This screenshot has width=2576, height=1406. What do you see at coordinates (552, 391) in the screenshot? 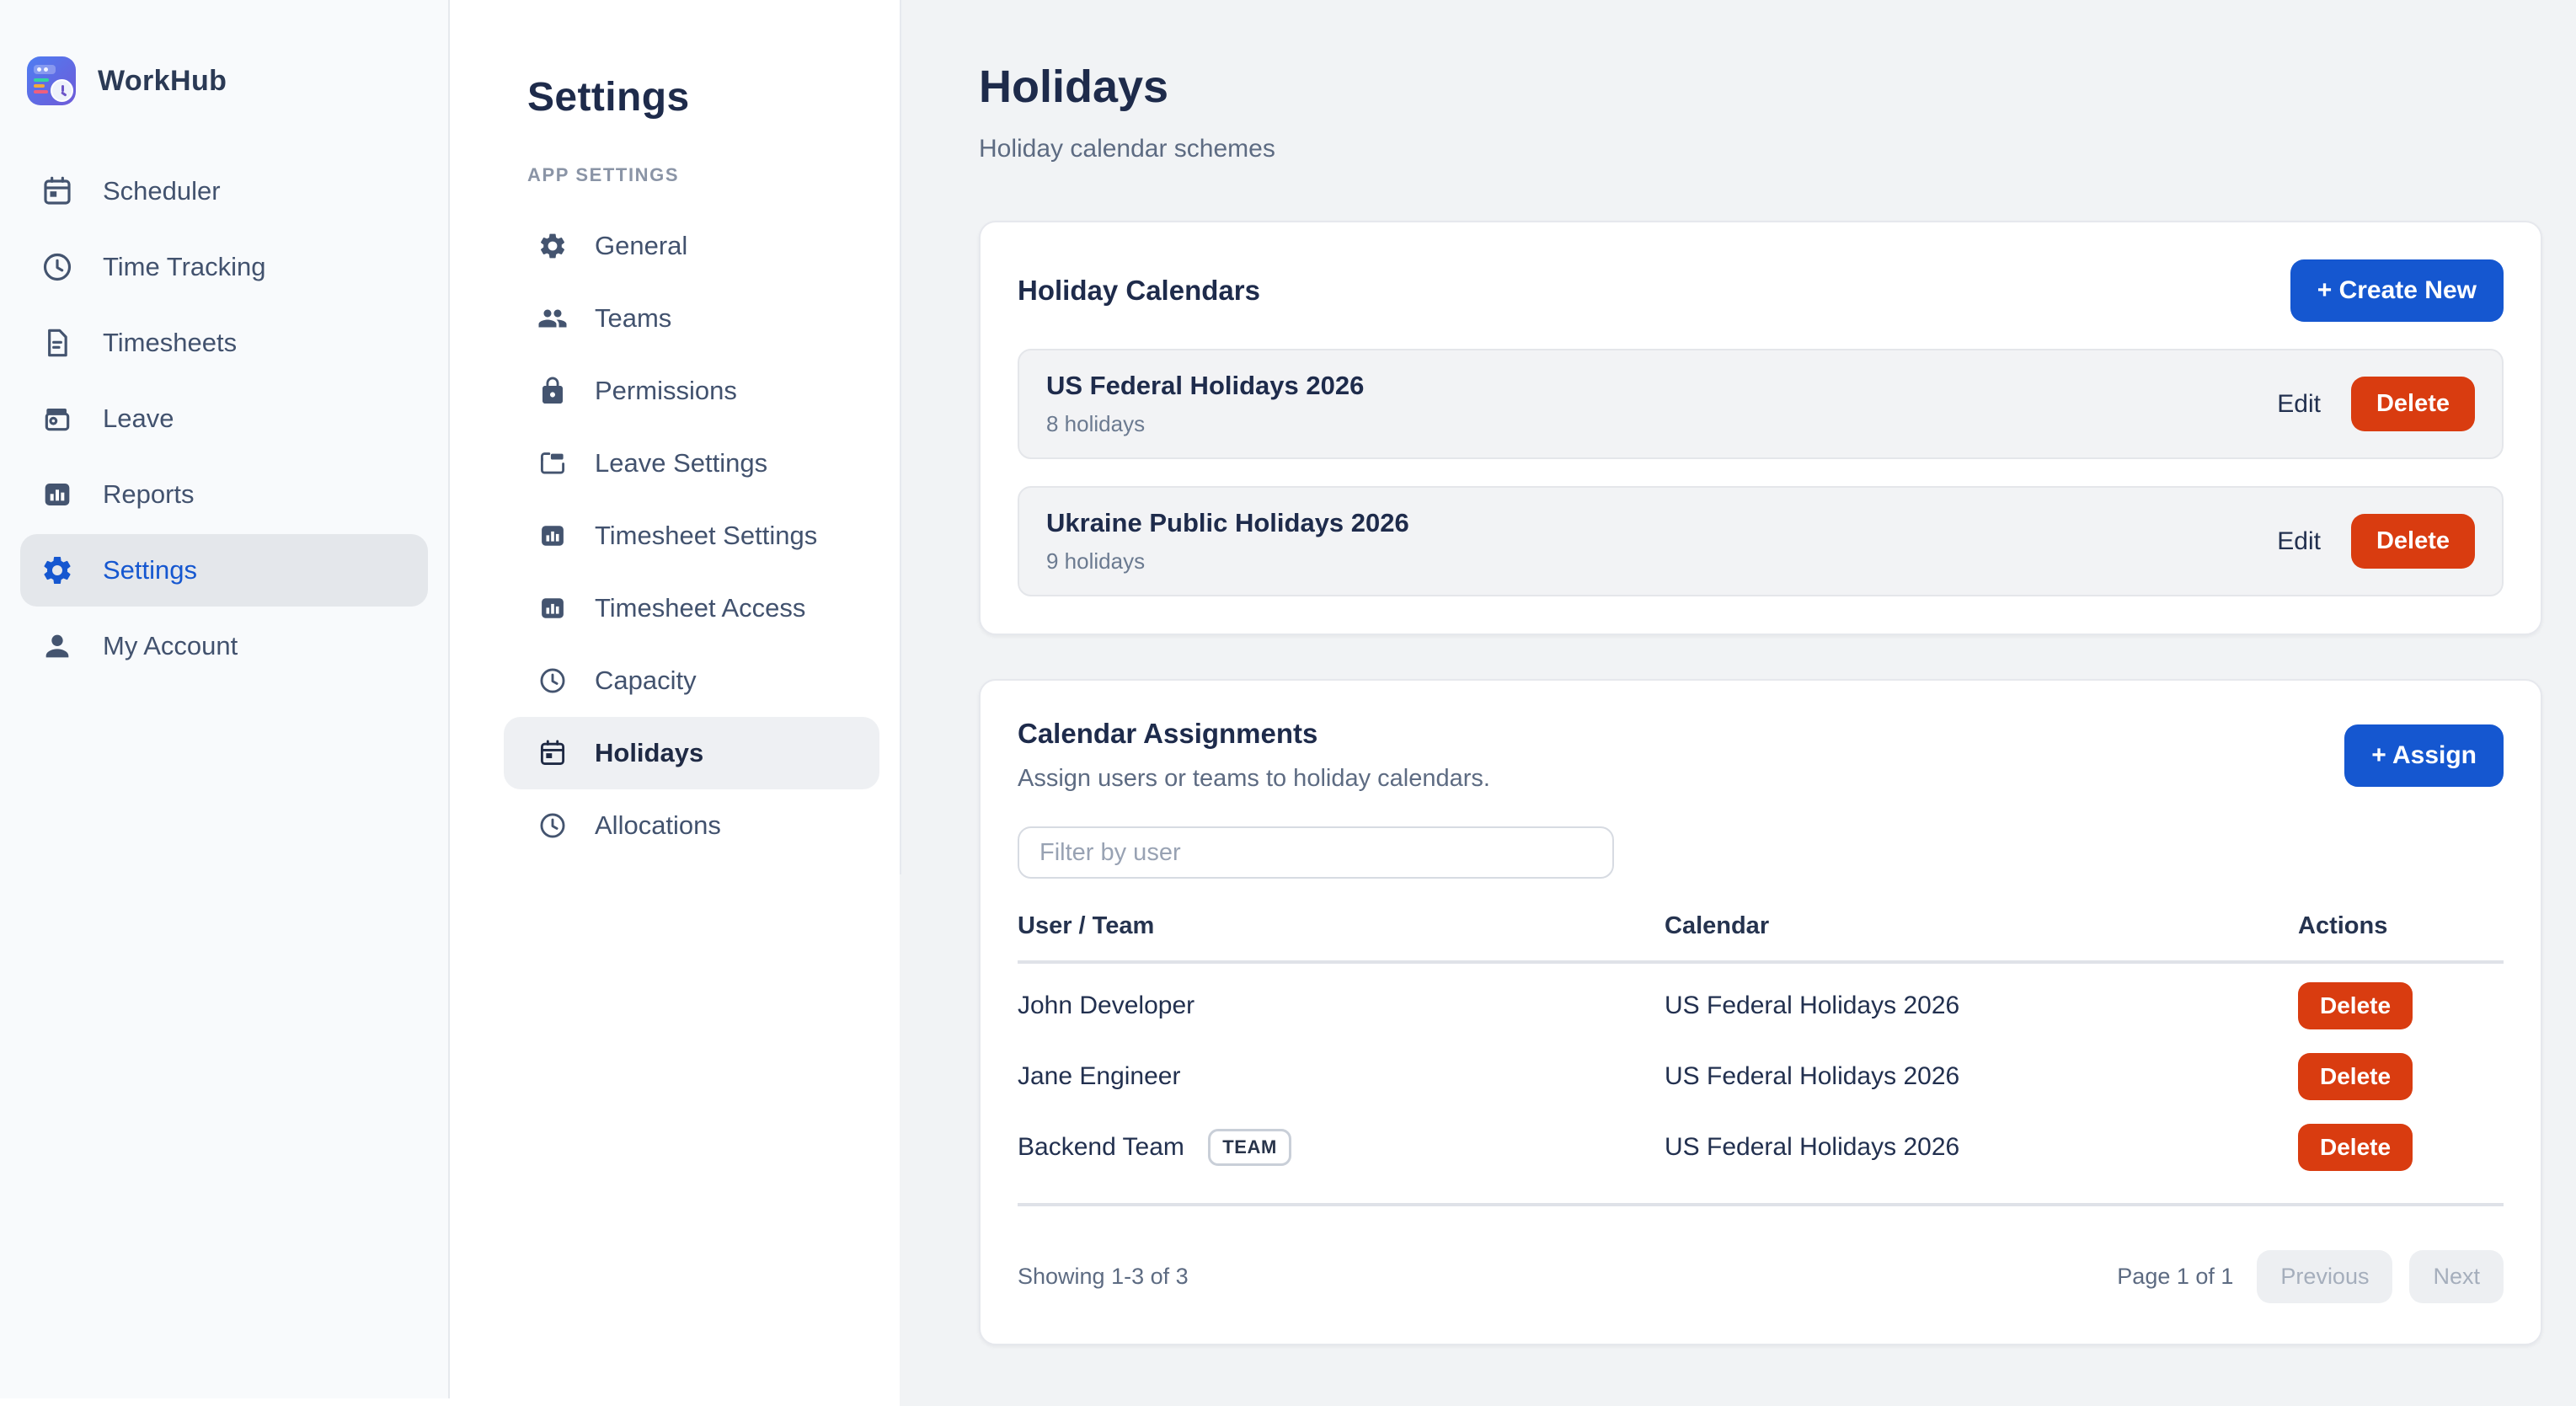
I see `lock-icon` at bounding box center [552, 391].